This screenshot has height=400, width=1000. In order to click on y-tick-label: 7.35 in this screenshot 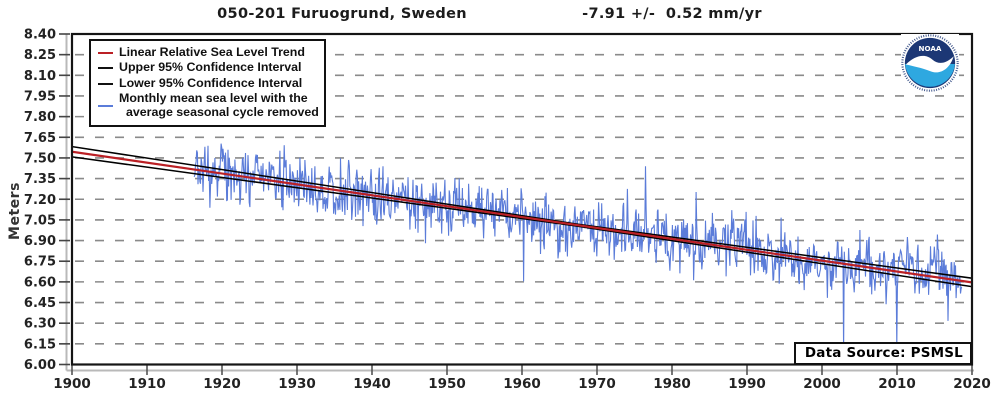, I will do `click(40, 179)`.